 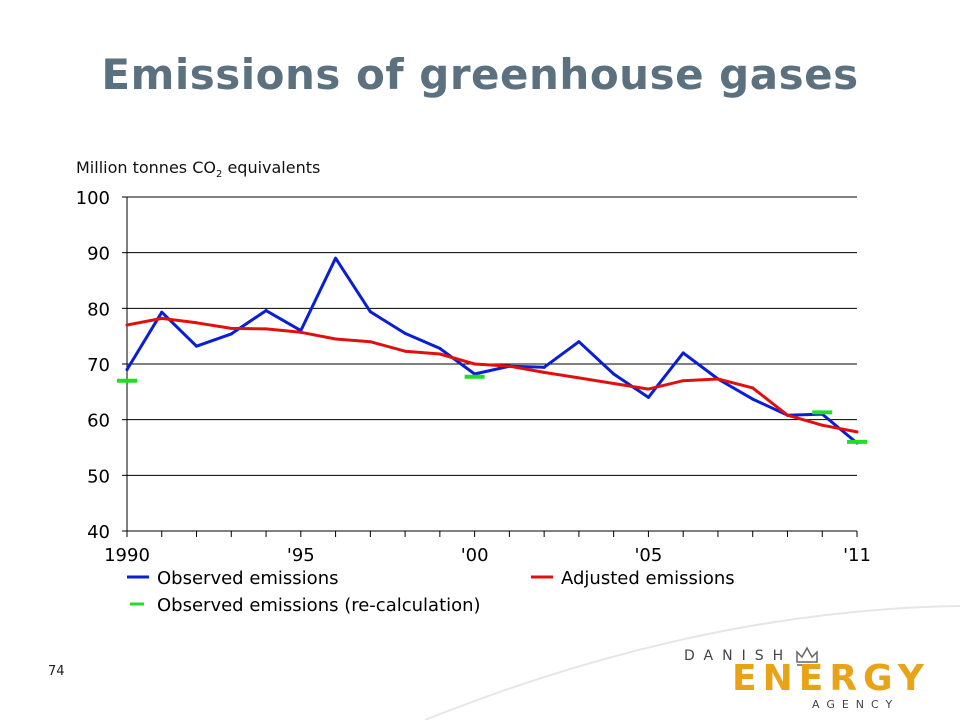 I want to click on decorative-swoosh, so click(x=692, y=662).